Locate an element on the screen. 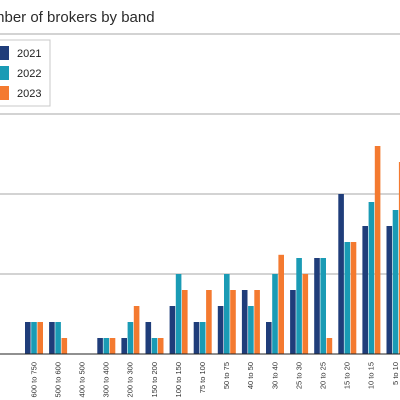  x-tick-label: 300 to 400 is located at coordinates (106, 379).